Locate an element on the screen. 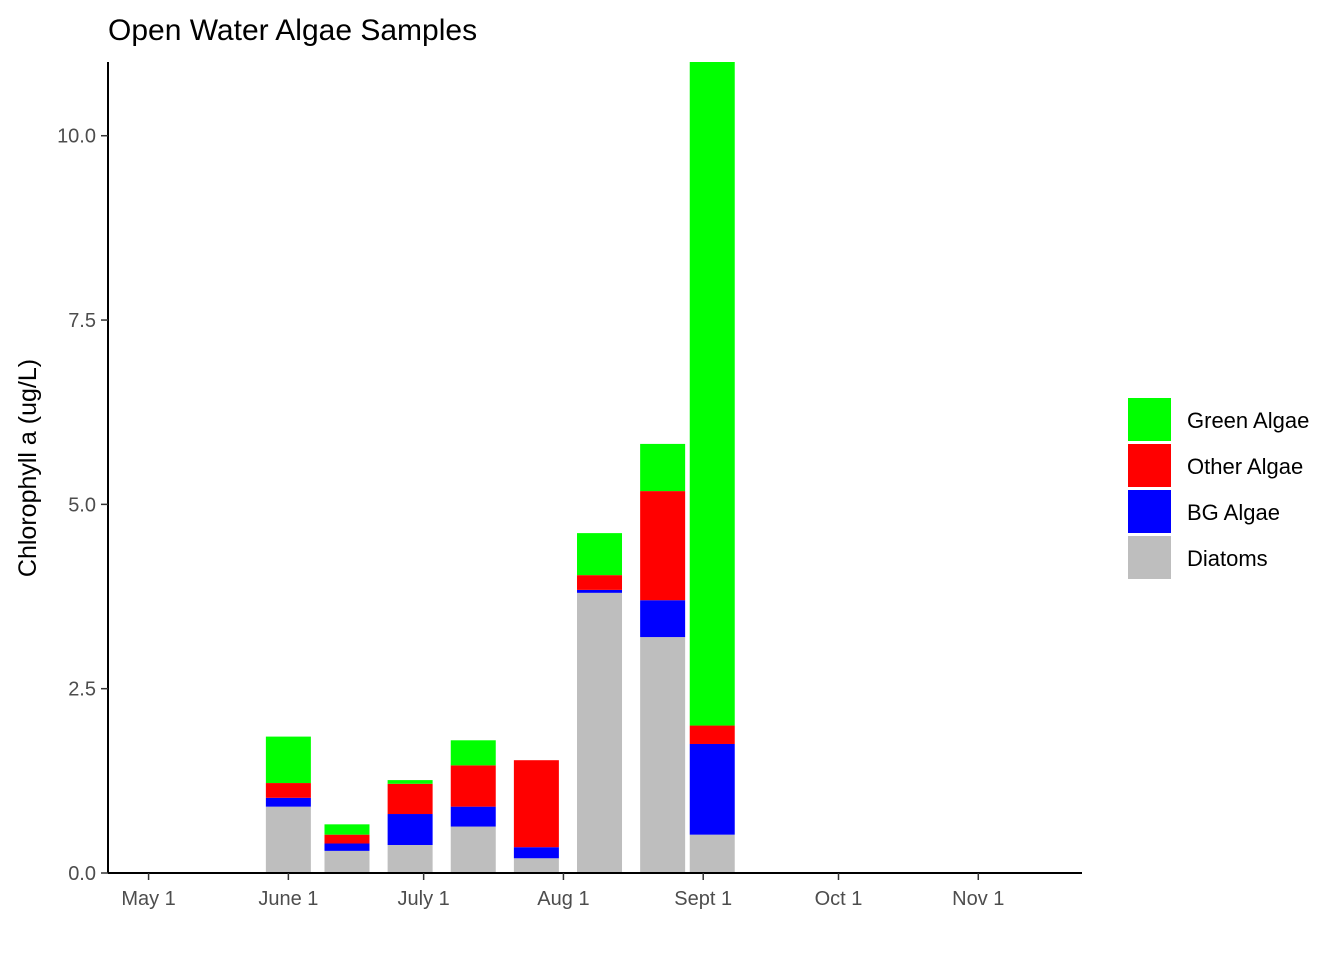 This screenshot has width=1344, height=965. y-tick-label: 10.0 is located at coordinates (76, 137).